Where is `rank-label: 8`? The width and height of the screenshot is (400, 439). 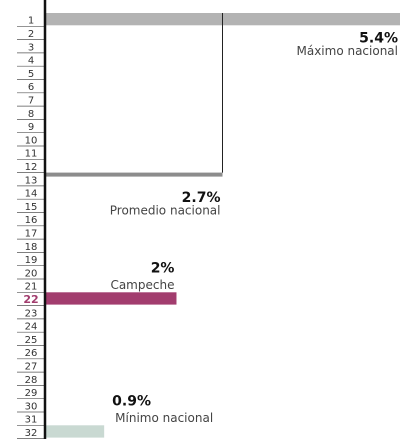
rank-label: 8 is located at coordinates (31, 114).